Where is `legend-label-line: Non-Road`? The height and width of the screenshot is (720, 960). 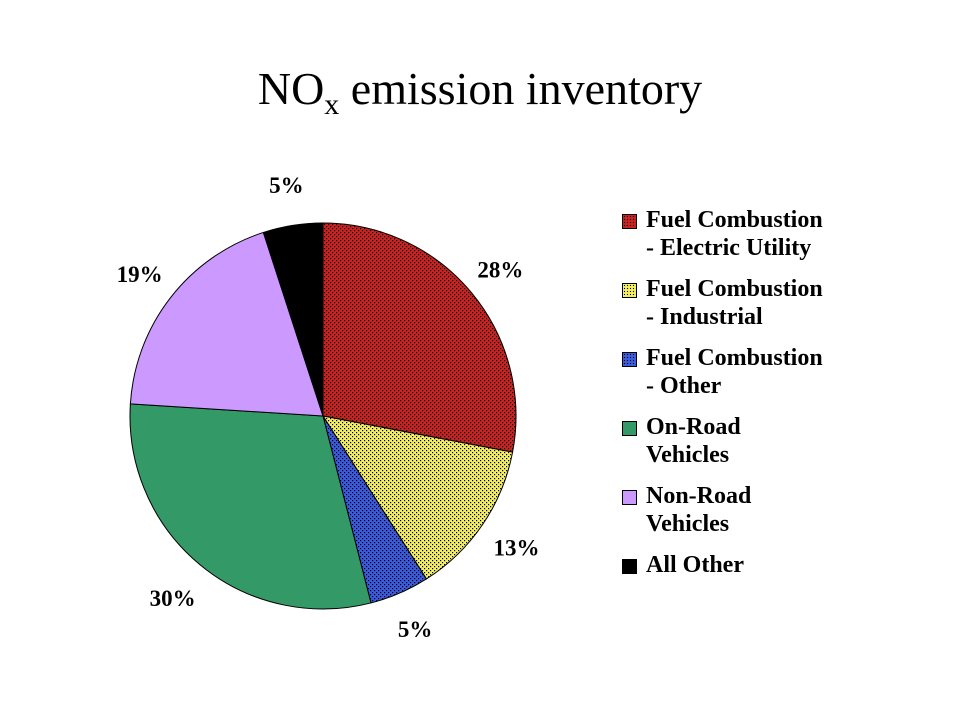
legend-label-line: Non-Road is located at coordinates (699, 496).